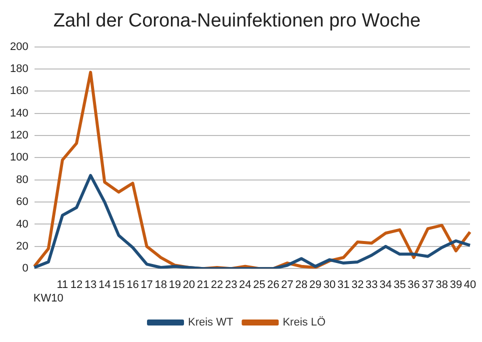  What do you see at coordinates (48, 298) in the screenshot?
I see `x-tick-label: KW10` at bounding box center [48, 298].